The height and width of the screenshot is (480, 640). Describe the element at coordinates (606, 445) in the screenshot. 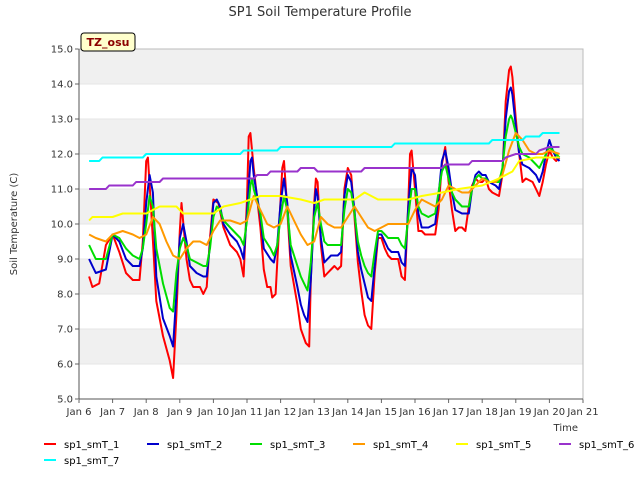

I see `legend-label-sp1-smT-6: sp1_smT_6` at that location.